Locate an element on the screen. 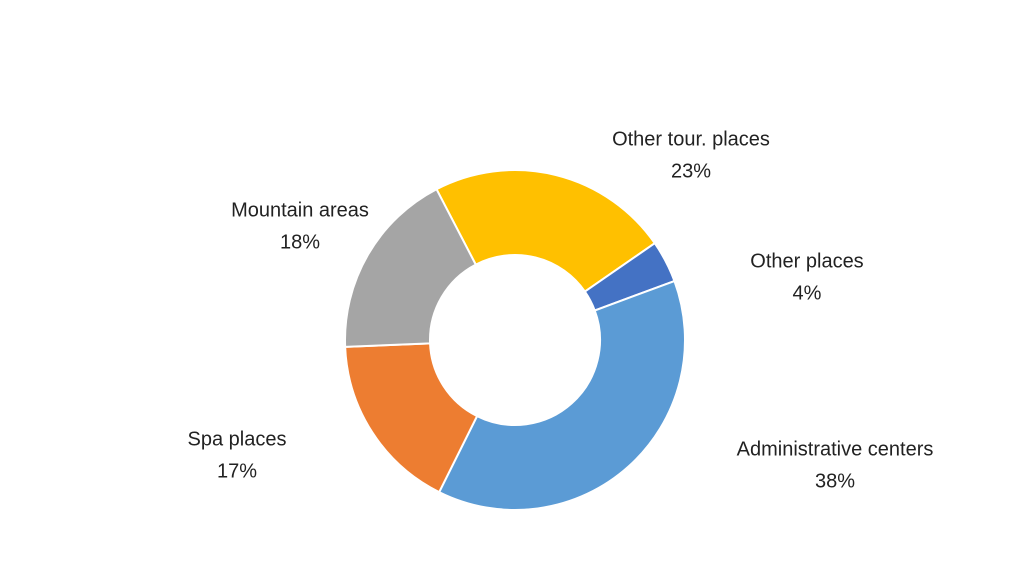 The image size is (1024, 576). slice-label: Administrative centers is located at coordinates (835, 449).